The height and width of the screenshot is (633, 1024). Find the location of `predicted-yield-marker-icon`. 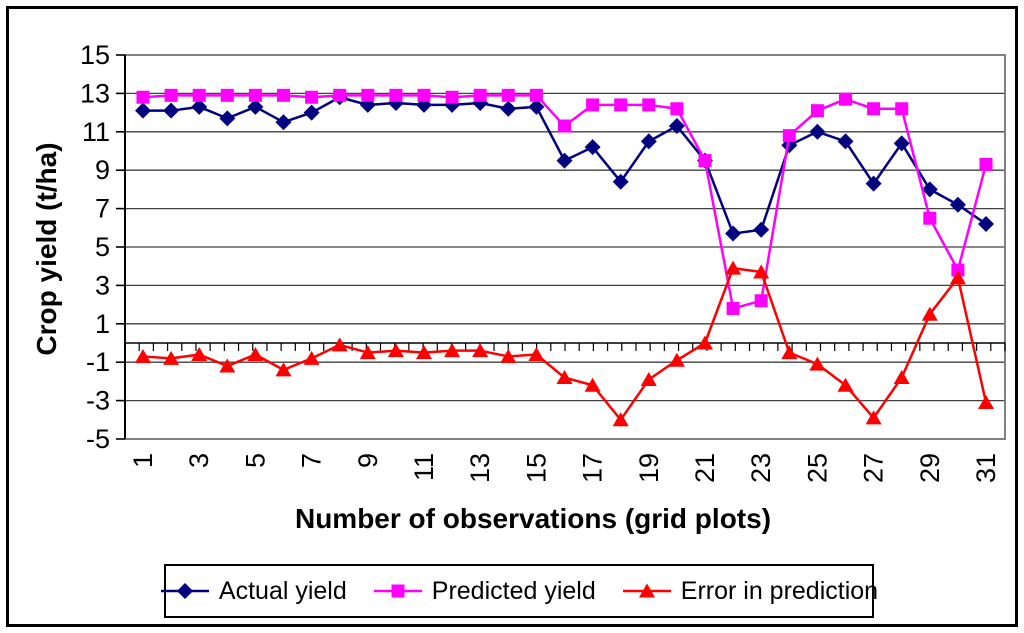

predicted-yield-marker-icon is located at coordinates (397, 591).